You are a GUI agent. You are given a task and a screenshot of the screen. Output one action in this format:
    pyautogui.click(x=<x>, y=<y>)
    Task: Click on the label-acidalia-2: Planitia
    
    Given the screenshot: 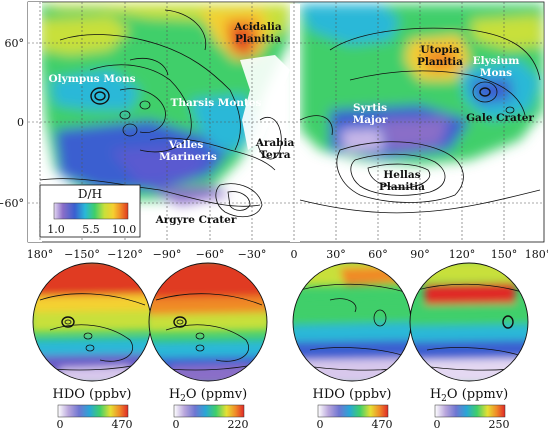 What is the action you would take?
    pyautogui.click(x=258, y=39)
    